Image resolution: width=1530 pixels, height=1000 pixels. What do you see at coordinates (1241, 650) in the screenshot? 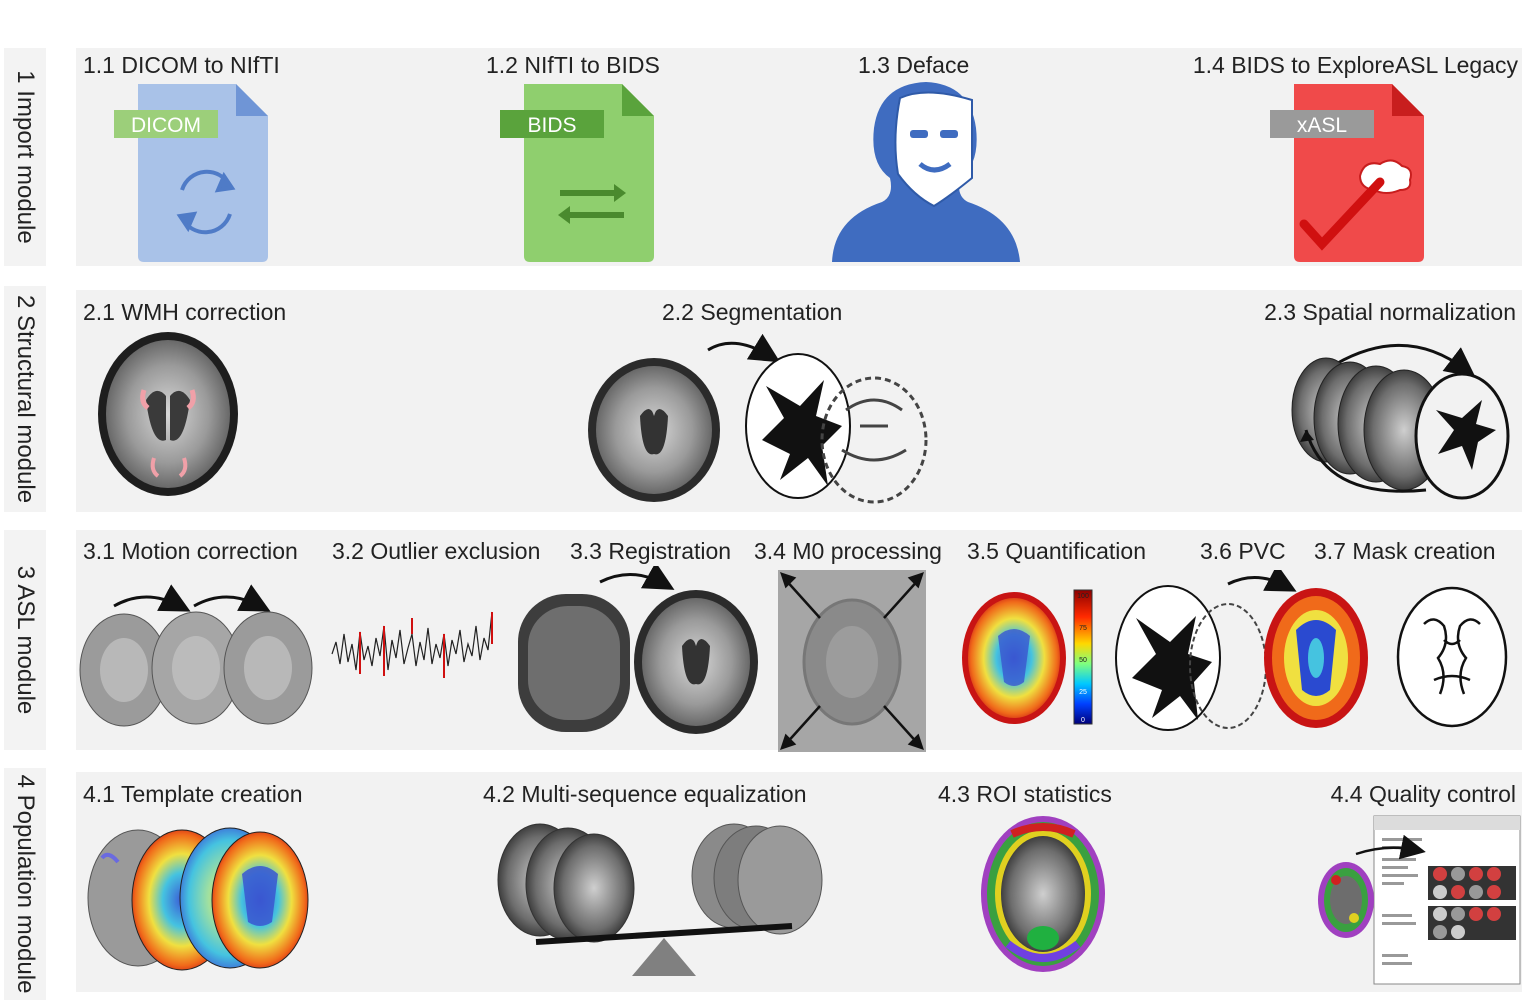
I see `pvc-image` at bounding box center [1241, 650].